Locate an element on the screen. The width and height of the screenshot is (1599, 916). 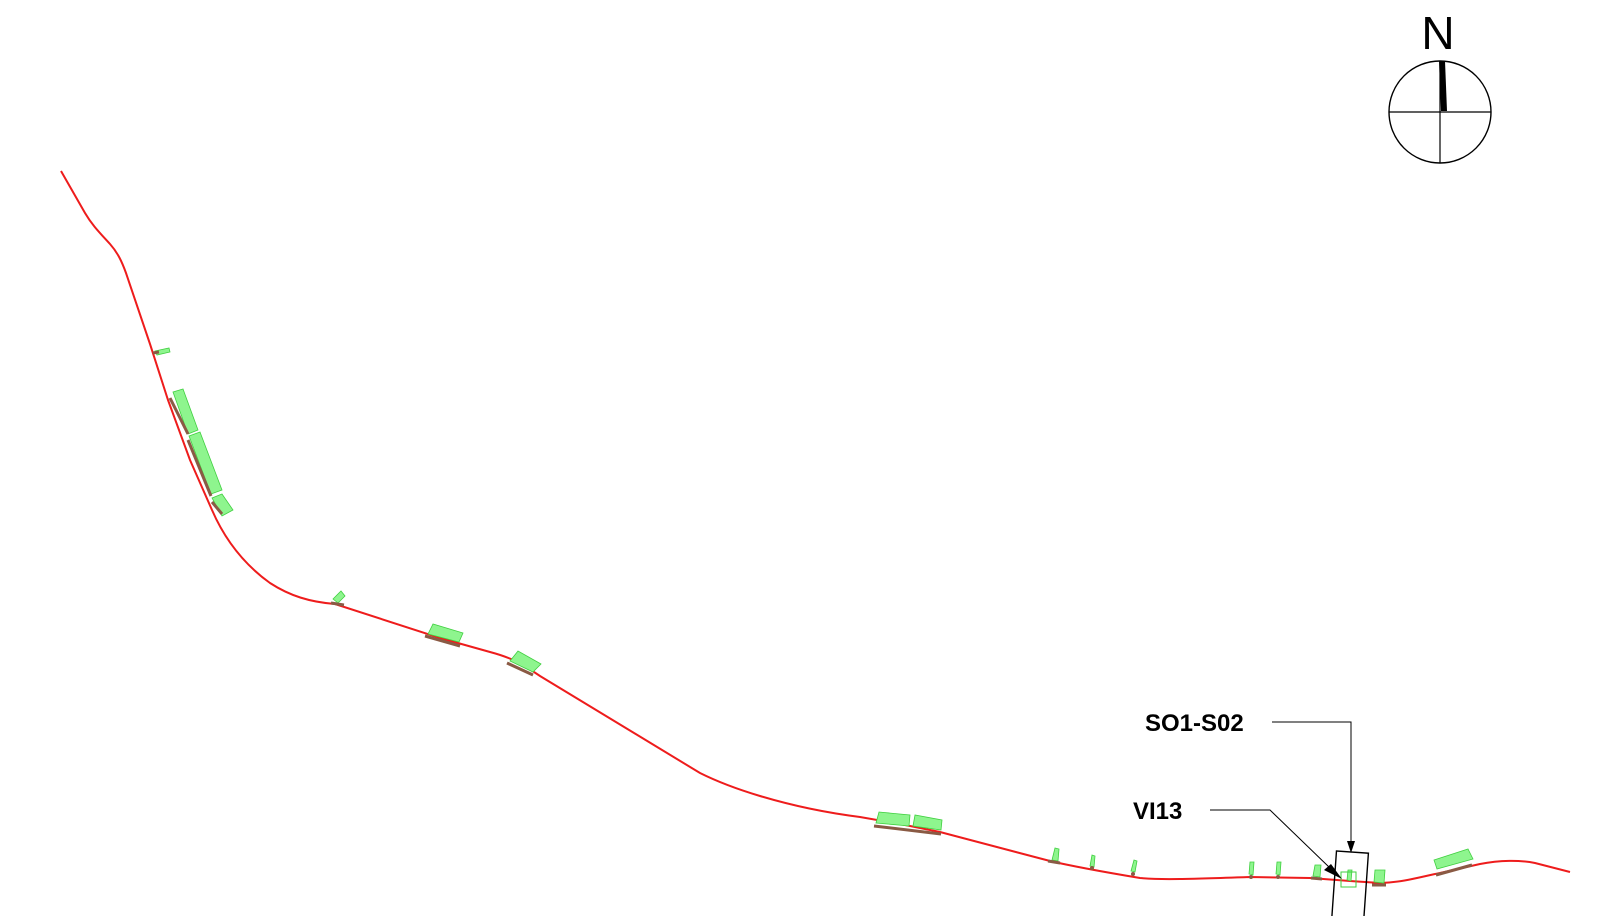
callout-vi13: VI13 is located at coordinates (1237, 838).